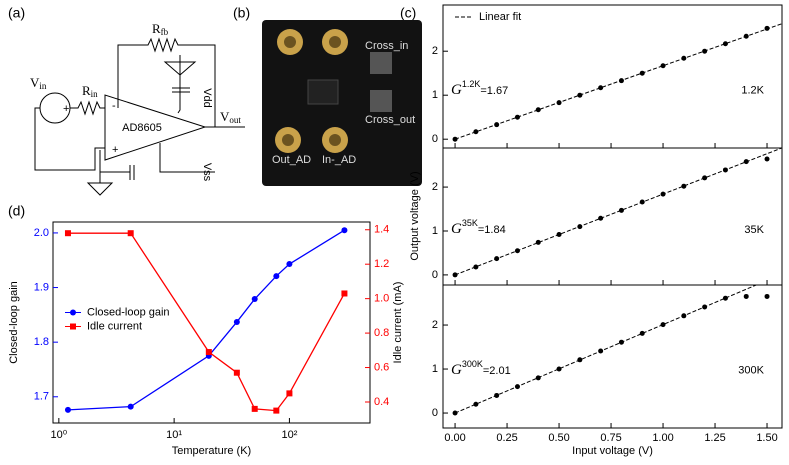  What do you see at coordinates (207, 172) in the screenshot?
I see `vss-label: Vss` at bounding box center [207, 172].